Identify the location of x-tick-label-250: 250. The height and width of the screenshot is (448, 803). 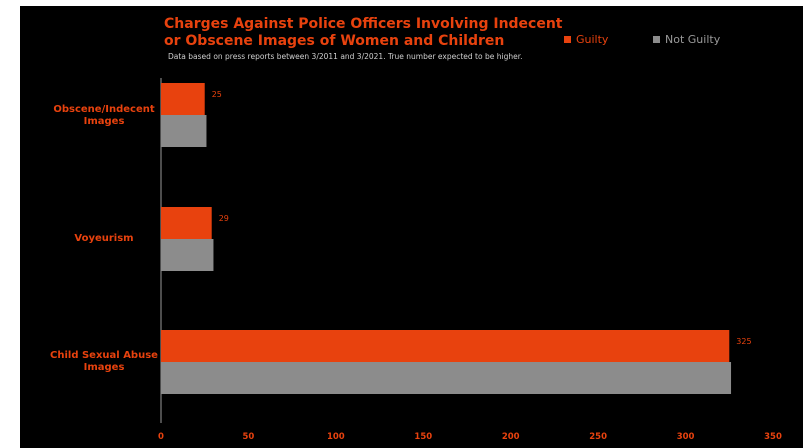
(598, 437).